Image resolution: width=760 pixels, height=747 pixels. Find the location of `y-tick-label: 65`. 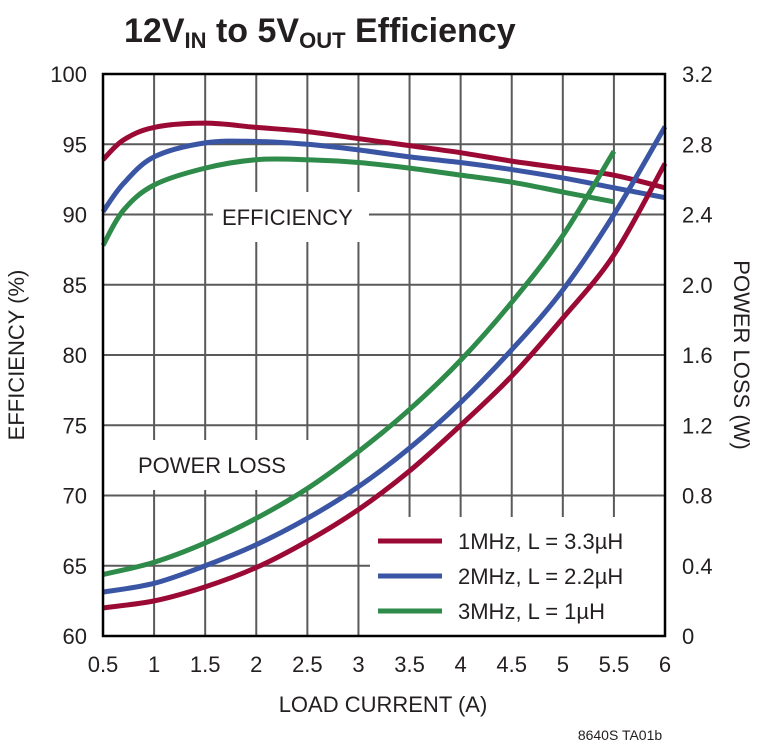

y-tick-label: 65 is located at coordinates (75, 566).